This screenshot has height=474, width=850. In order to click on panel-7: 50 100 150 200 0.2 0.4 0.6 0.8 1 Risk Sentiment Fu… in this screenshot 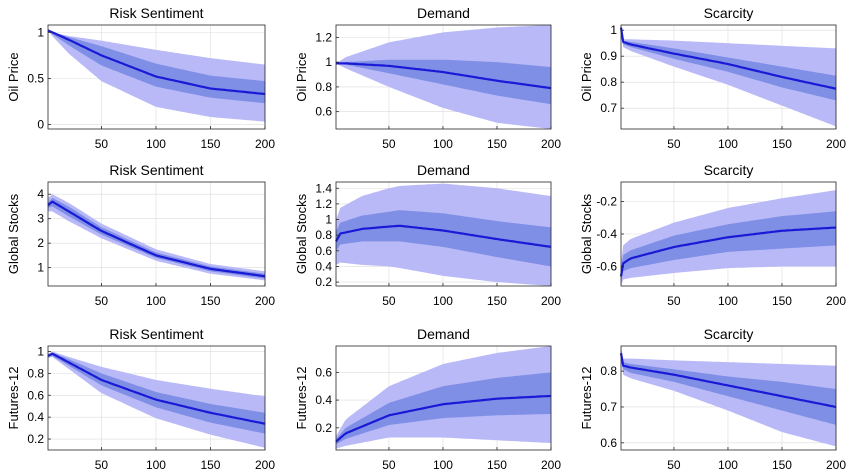, I will do `click(140, 399)`.